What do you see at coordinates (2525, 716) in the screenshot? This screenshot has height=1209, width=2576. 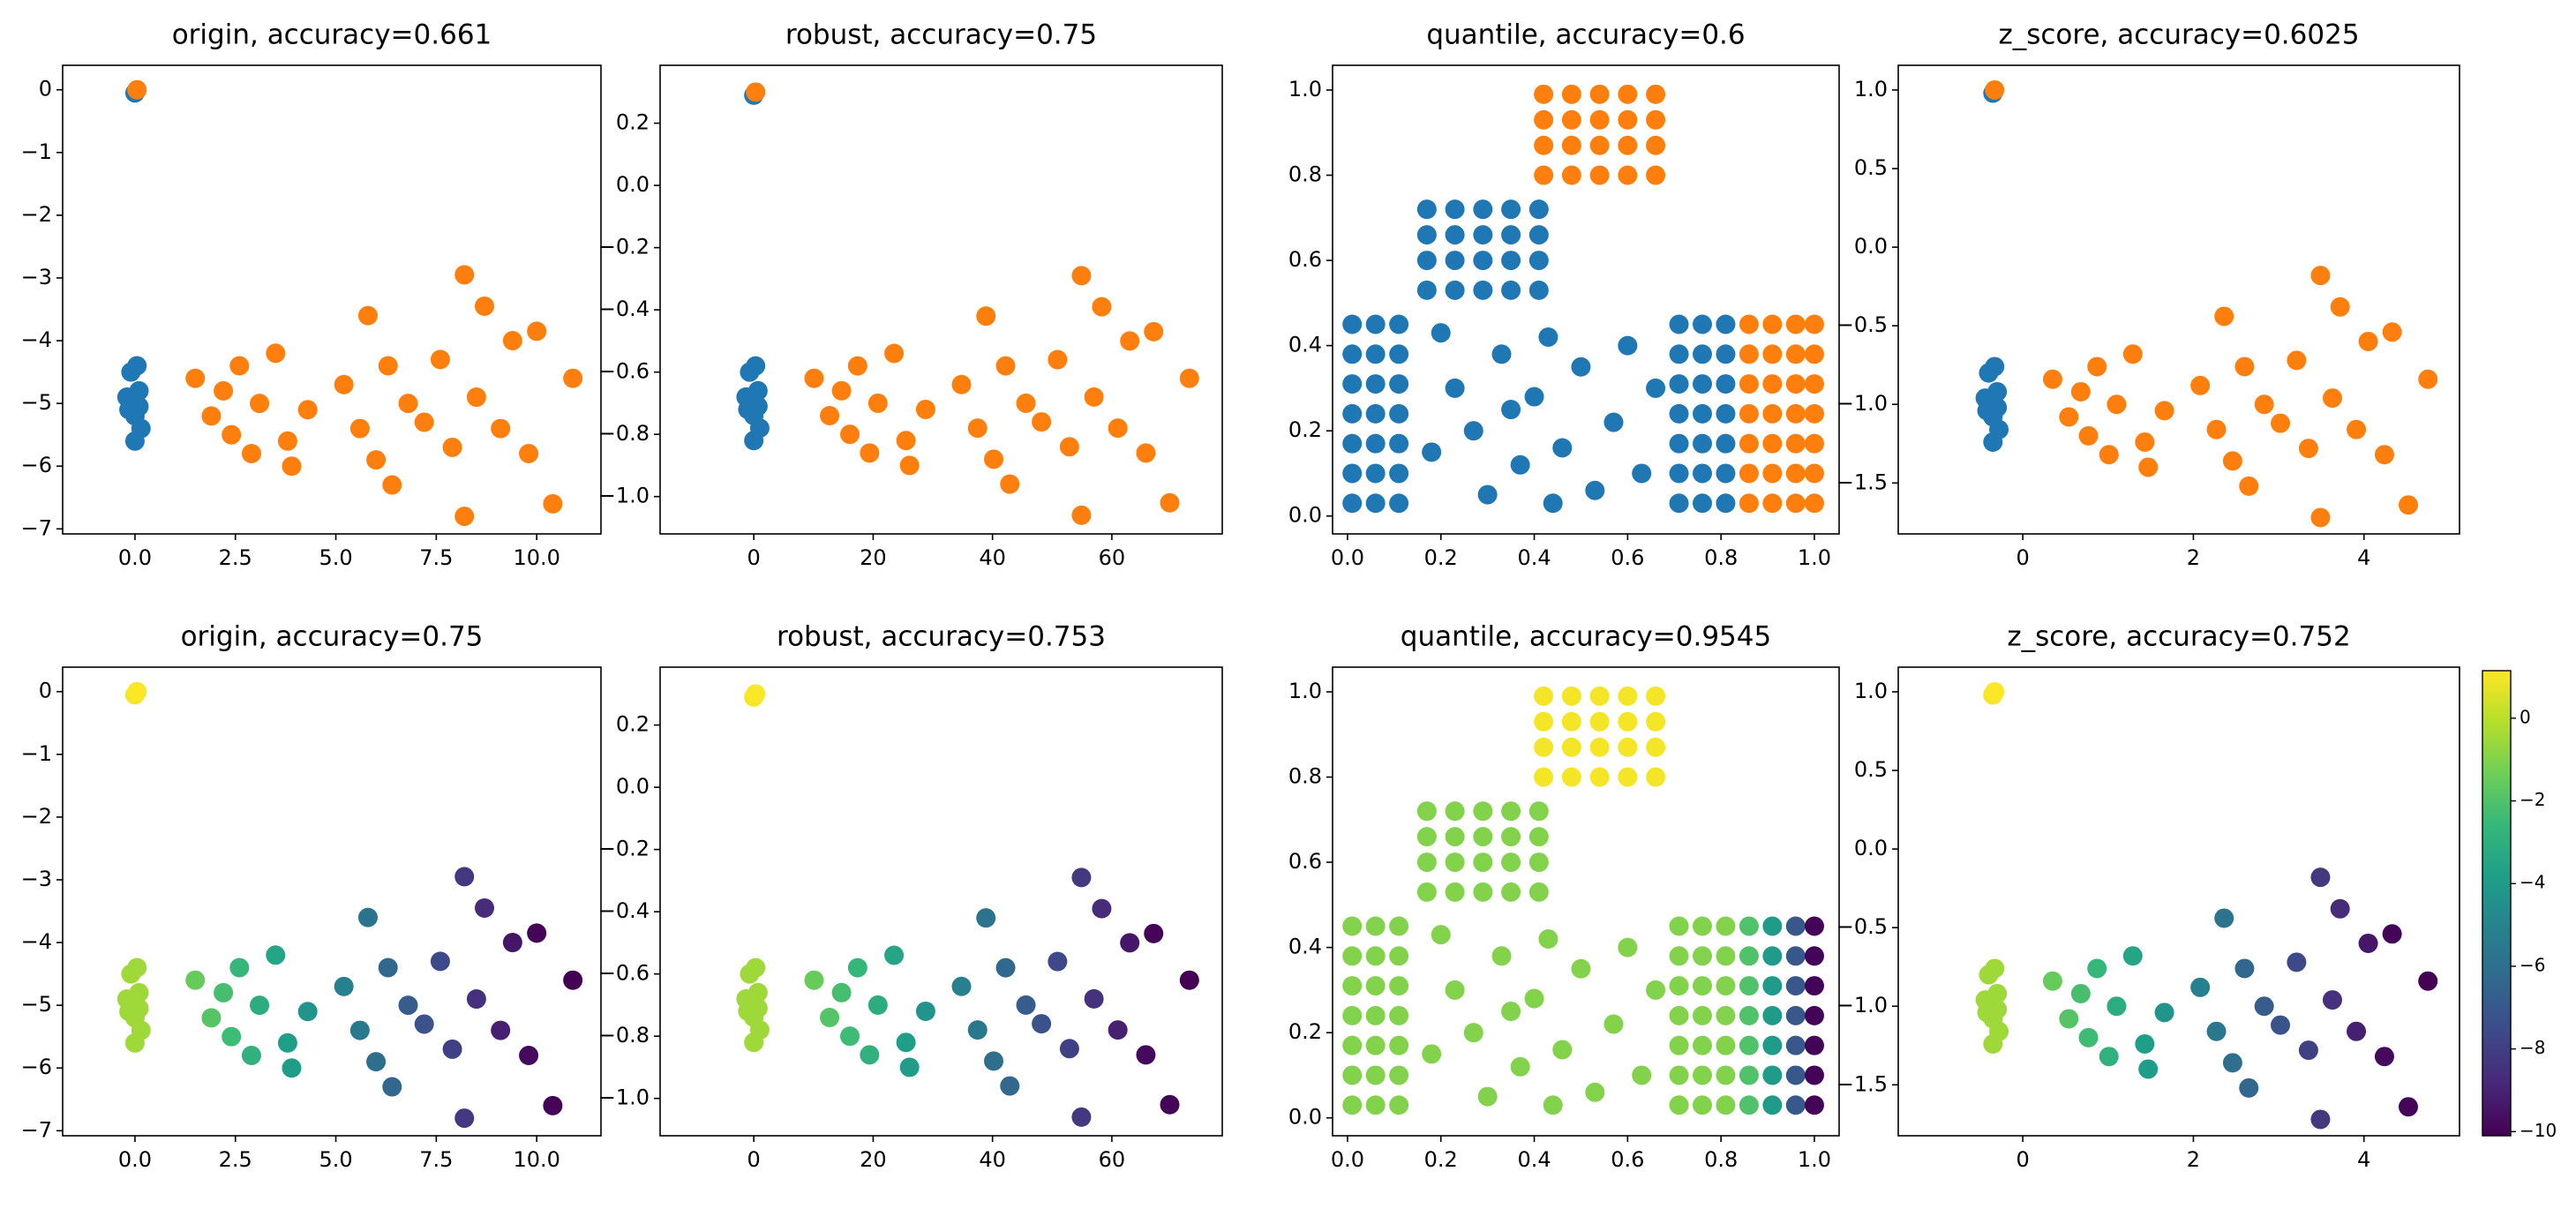 I see `colorbar-tick-label: 0` at bounding box center [2525, 716].